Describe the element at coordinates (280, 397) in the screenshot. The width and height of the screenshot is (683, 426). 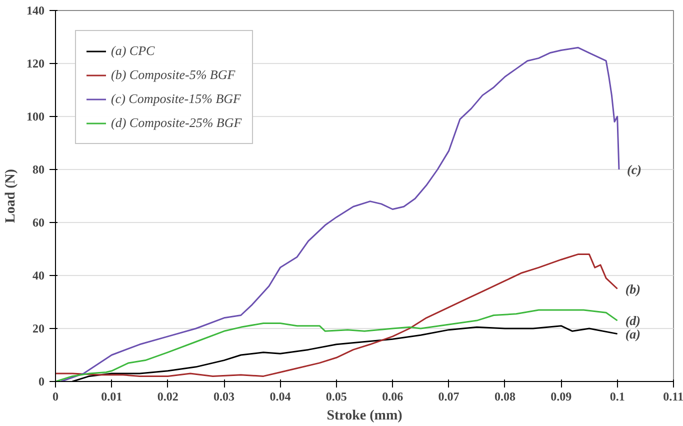
I see `x-tick-label: 0.04` at that location.